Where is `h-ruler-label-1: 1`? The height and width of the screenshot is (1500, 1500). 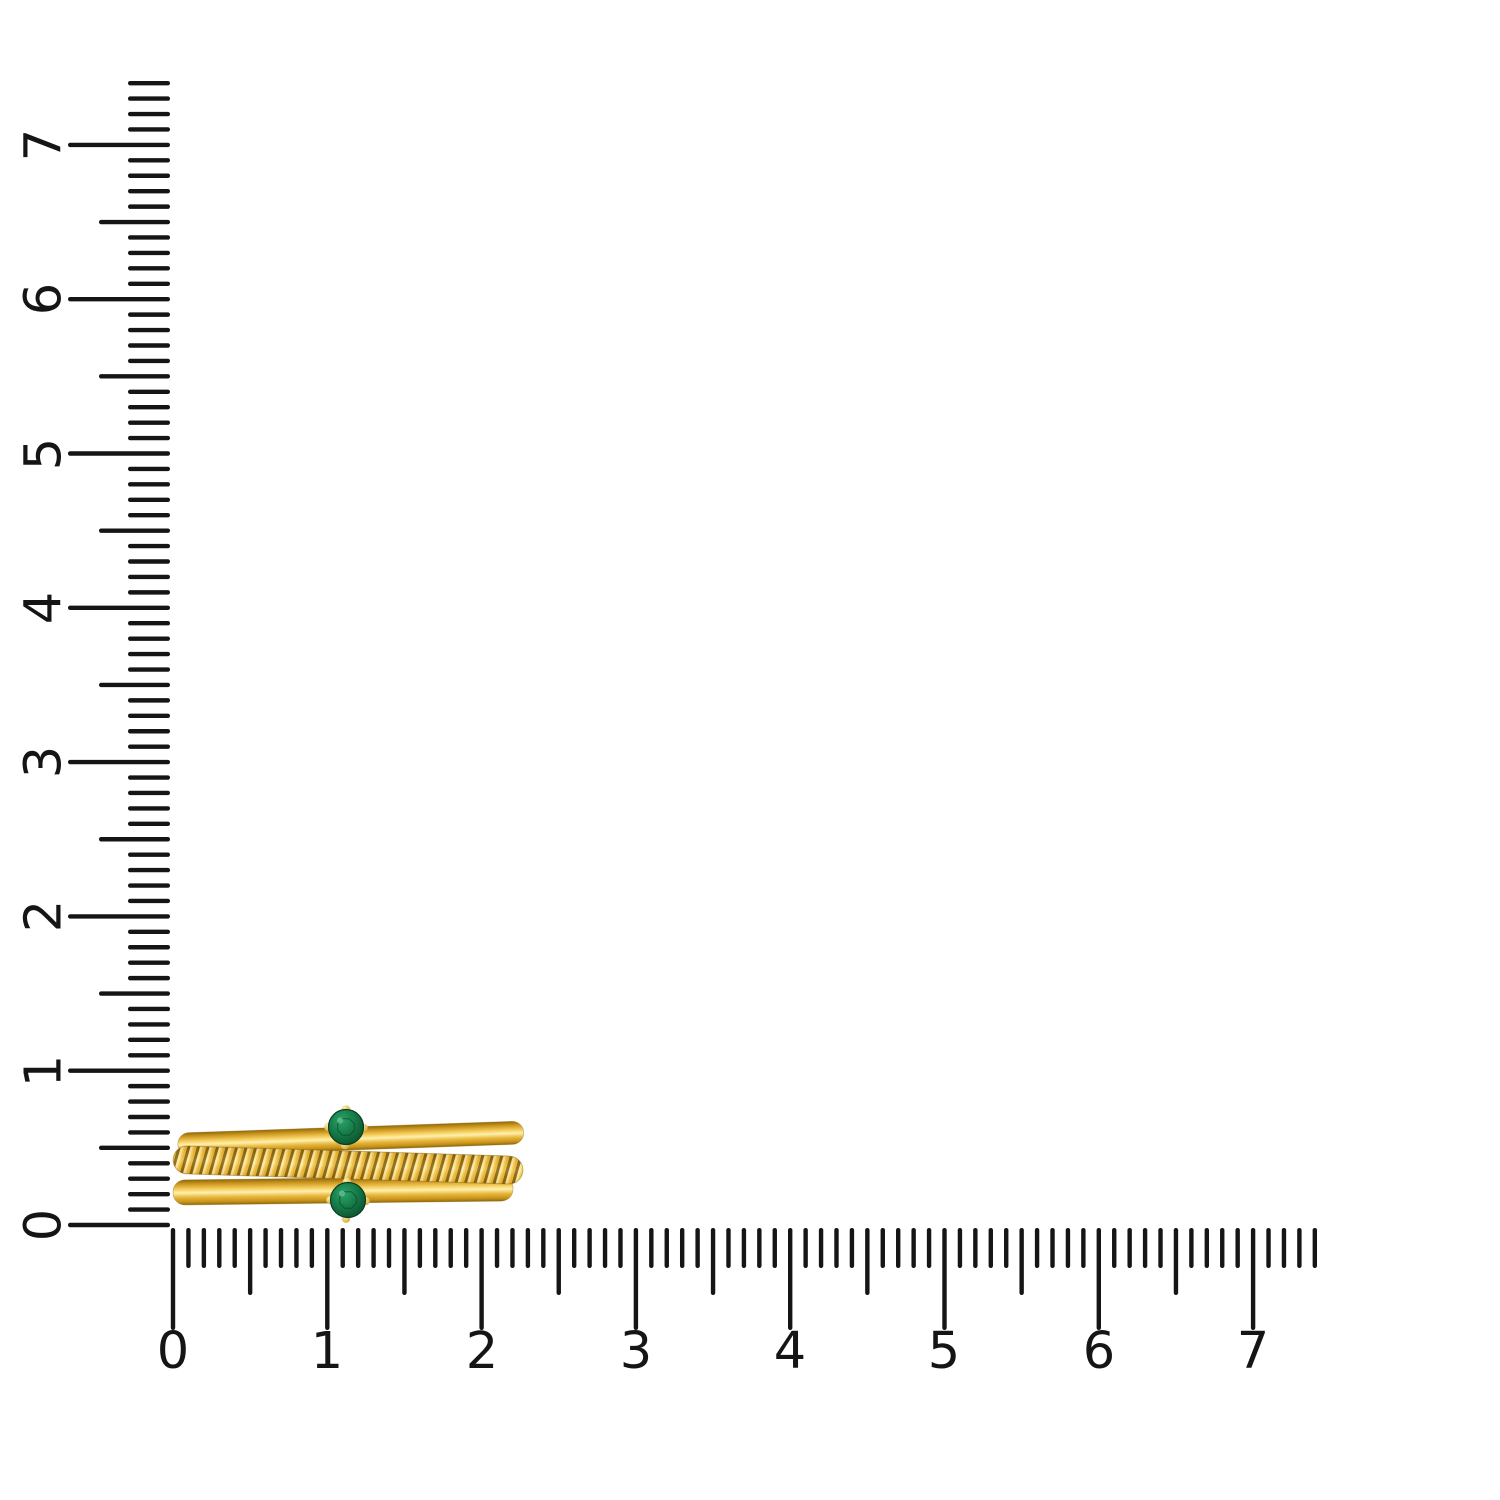
h-ruler-label-1: 1 is located at coordinates (327, 1351).